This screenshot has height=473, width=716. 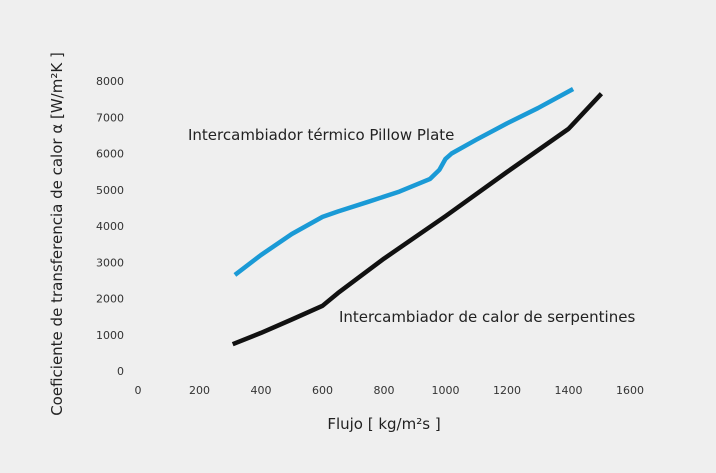 I want to click on y-tick-label: 4000, so click(x=110, y=226).